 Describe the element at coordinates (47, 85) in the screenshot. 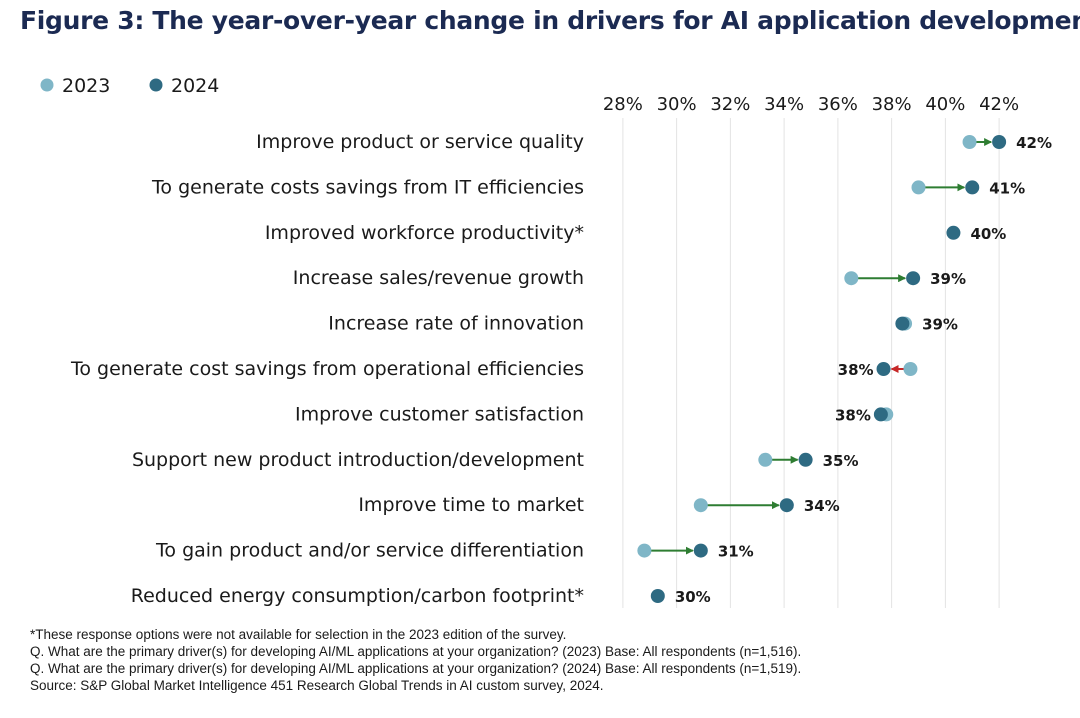

I see `legend-marker-2023` at that location.